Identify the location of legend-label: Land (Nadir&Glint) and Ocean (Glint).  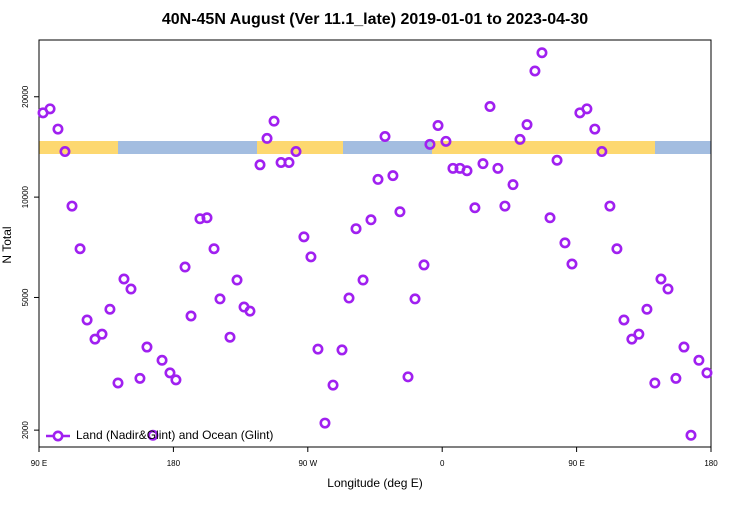
(174, 435).